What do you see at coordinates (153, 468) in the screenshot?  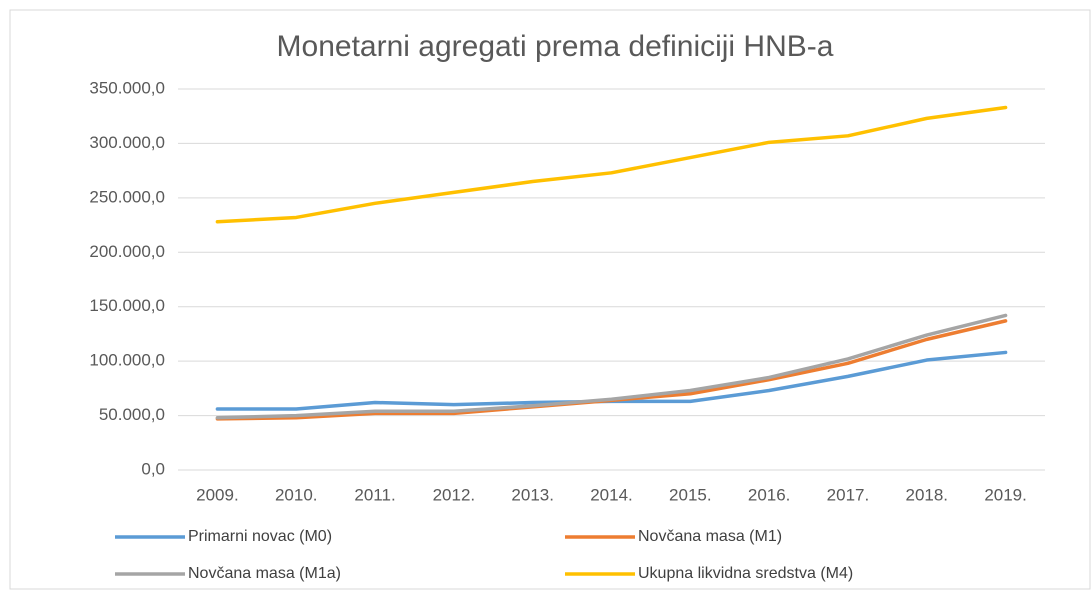 I see `y-tick-label: 0,0` at bounding box center [153, 468].